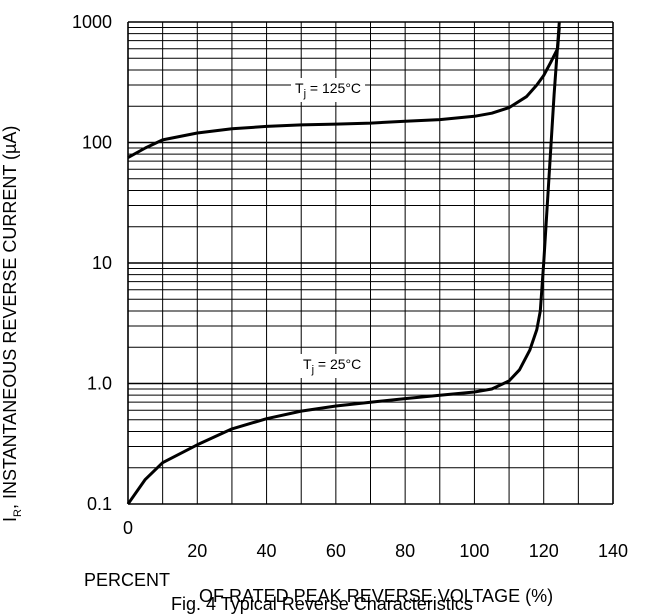 The height and width of the screenshot is (615, 671). I want to click on x-tick-label: 120, so click(544, 551).